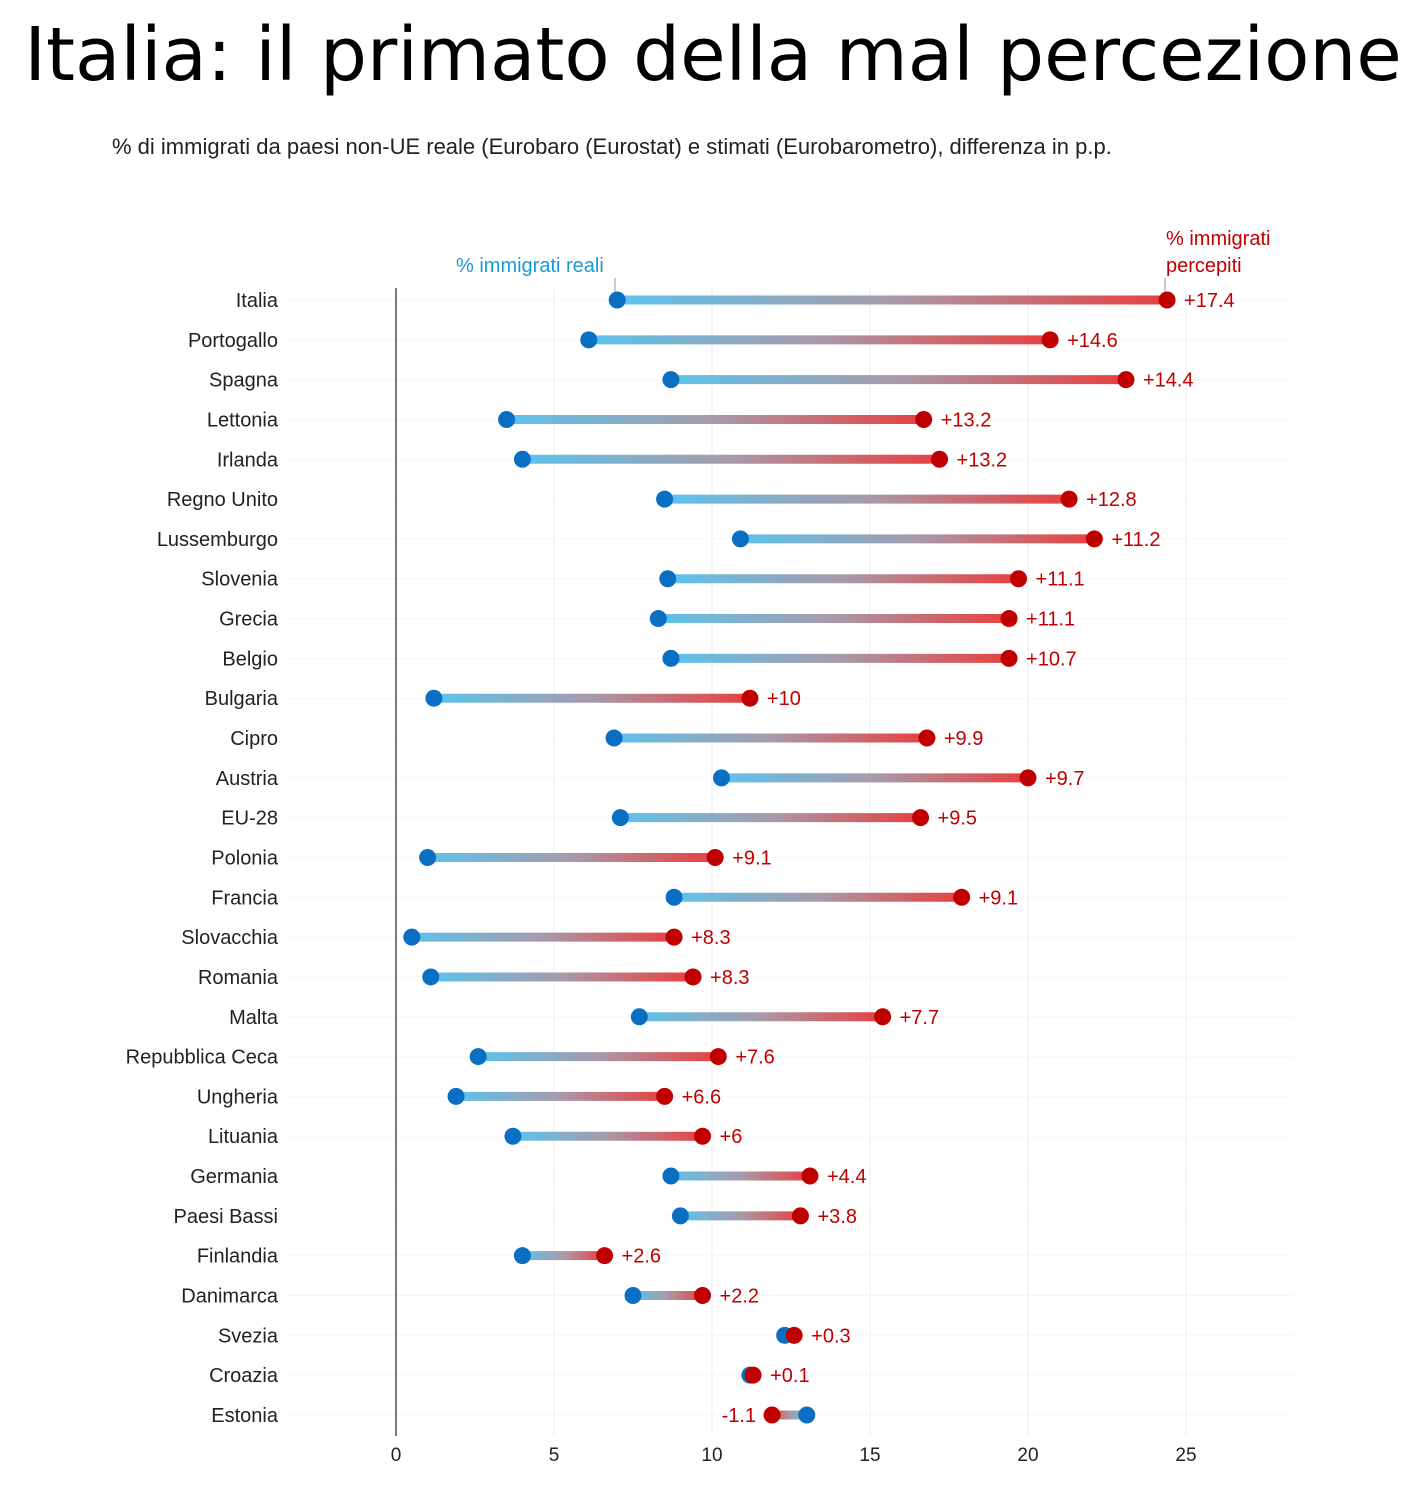 Image resolution: width=1426 pixels, height=1501 pixels. Describe the element at coordinates (230, 938) in the screenshot. I see `country-label: Slovacchia` at that location.